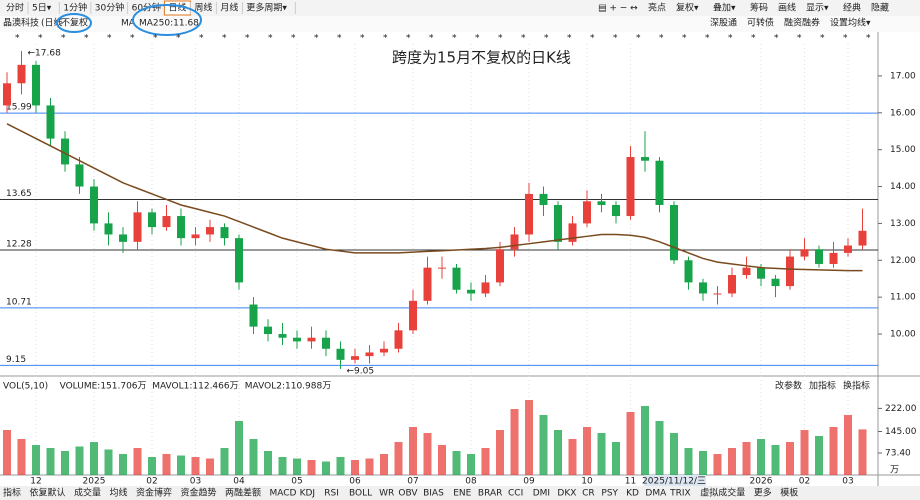 The height and width of the screenshot is (500, 920). What do you see at coordinates (587, 482) in the screenshot?
I see `x-tick-label: 10` at bounding box center [587, 482].